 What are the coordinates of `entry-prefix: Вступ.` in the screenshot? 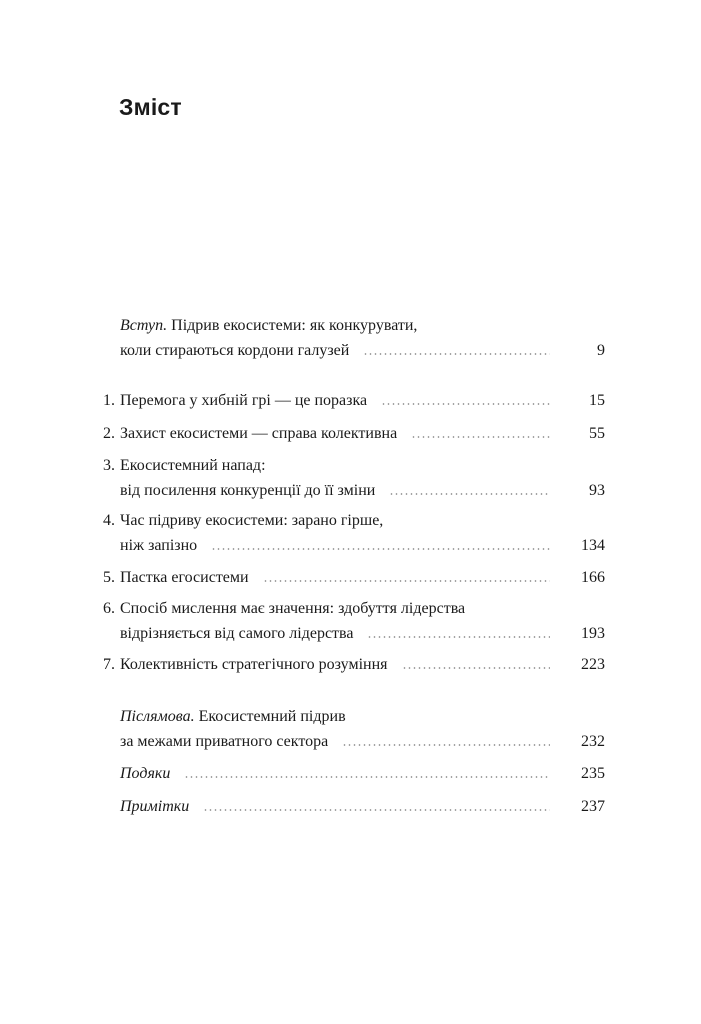 It's located at (144, 325).